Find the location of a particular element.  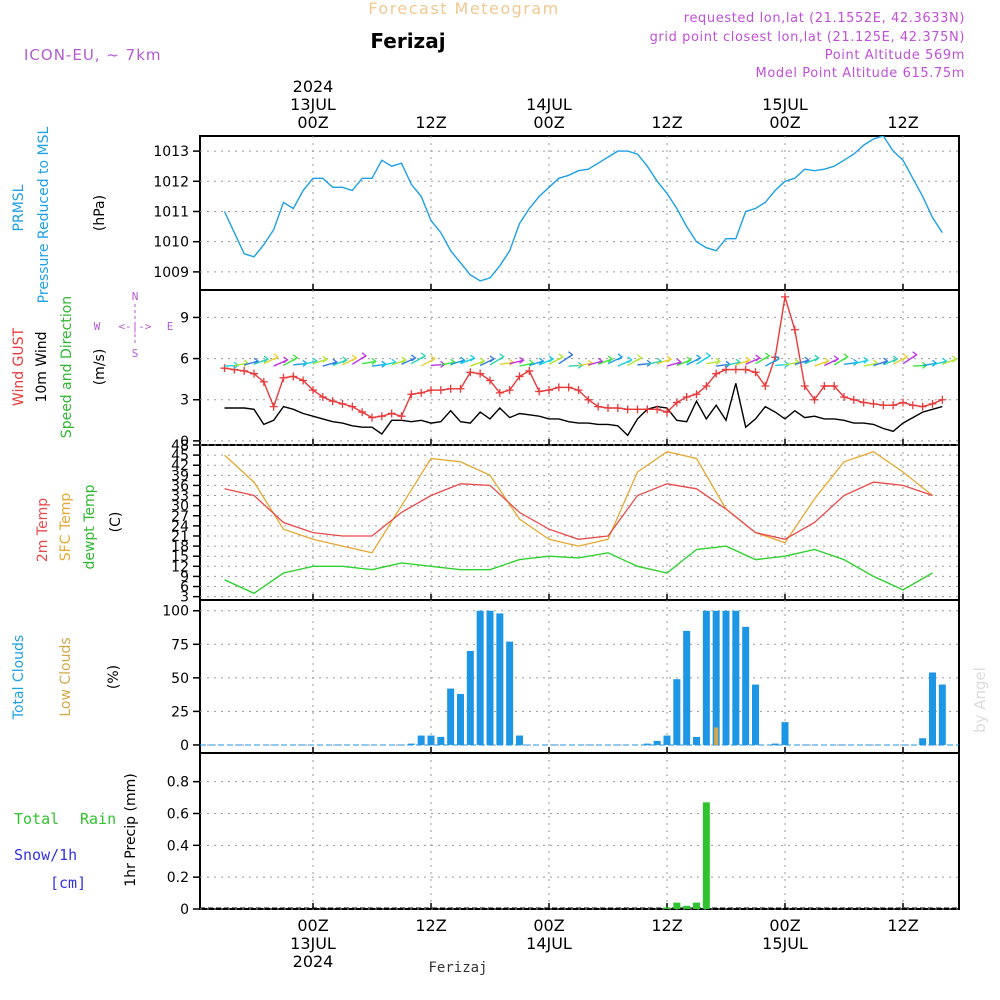

y-tick-label: 0.8 is located at coordinates (178, 783).